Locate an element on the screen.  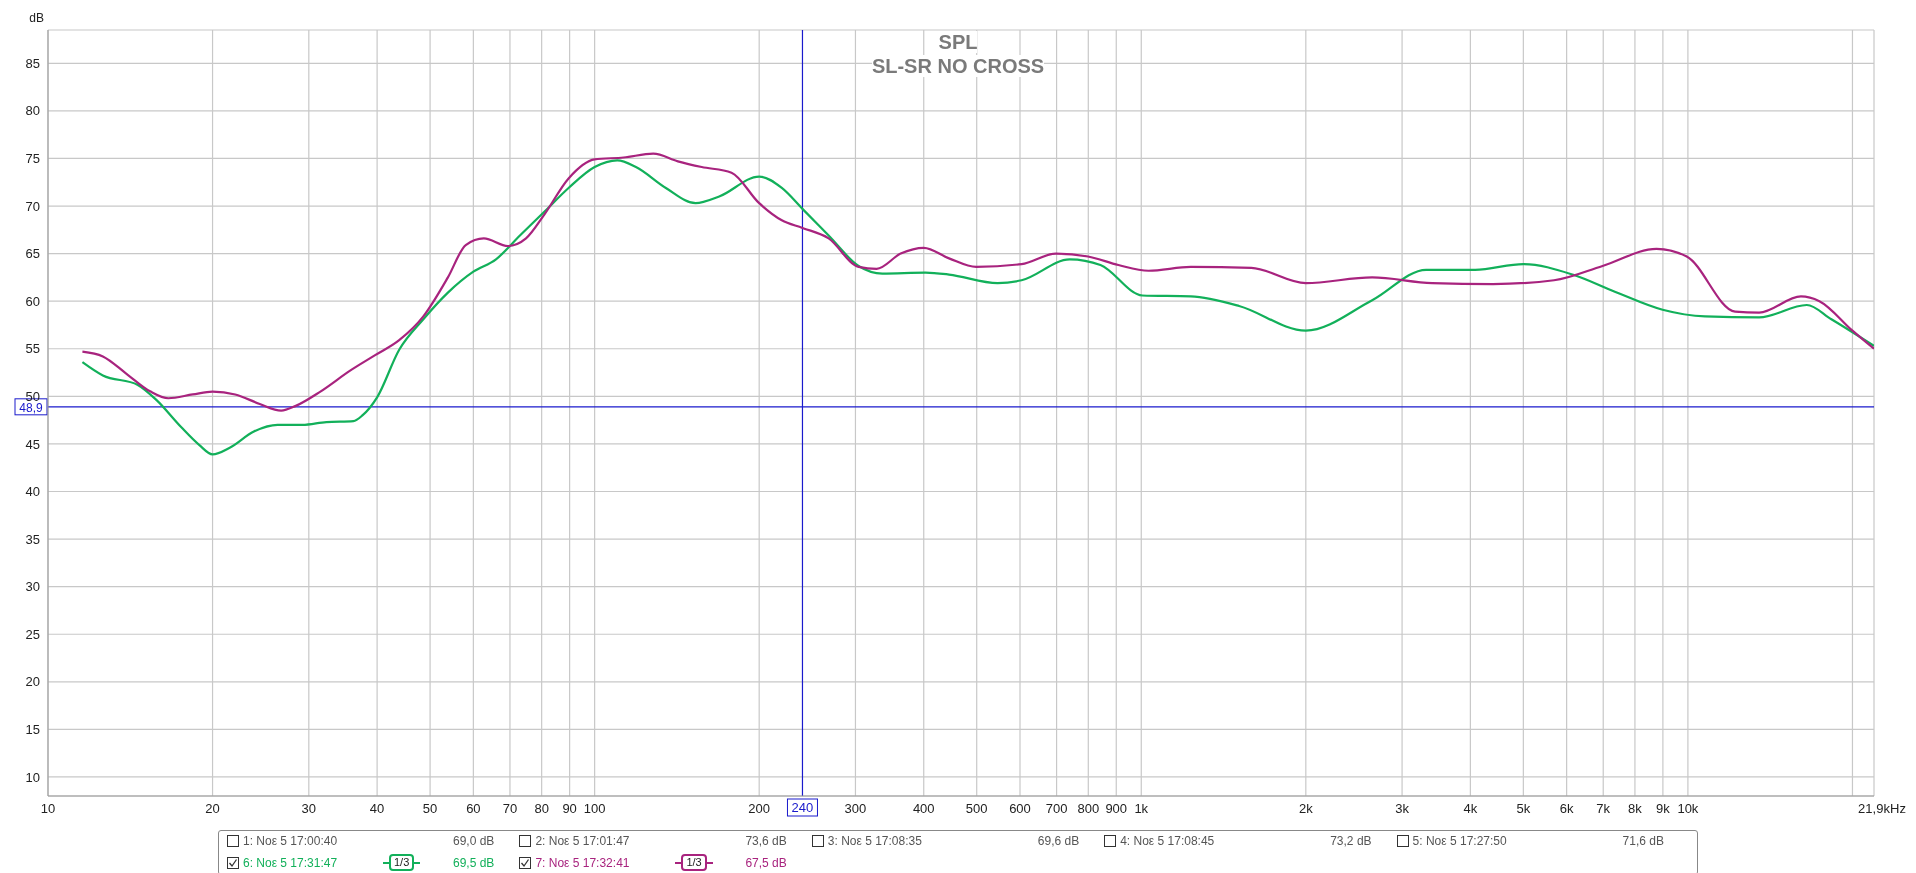
y-tick-label: 80 is located at coordinates (32, 111).